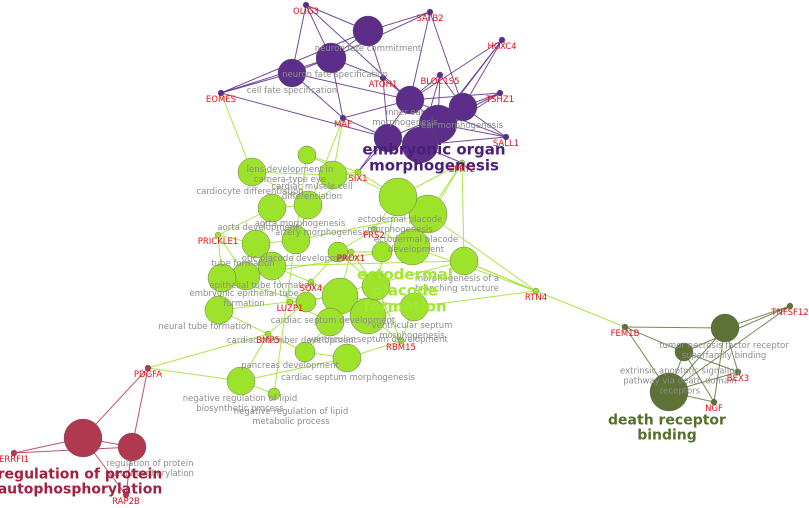 This screenshot has height=508, width=809. Describe the element at coordinates (374, 236) in the screenshot. I see `gene-label: FRS2` at that location.